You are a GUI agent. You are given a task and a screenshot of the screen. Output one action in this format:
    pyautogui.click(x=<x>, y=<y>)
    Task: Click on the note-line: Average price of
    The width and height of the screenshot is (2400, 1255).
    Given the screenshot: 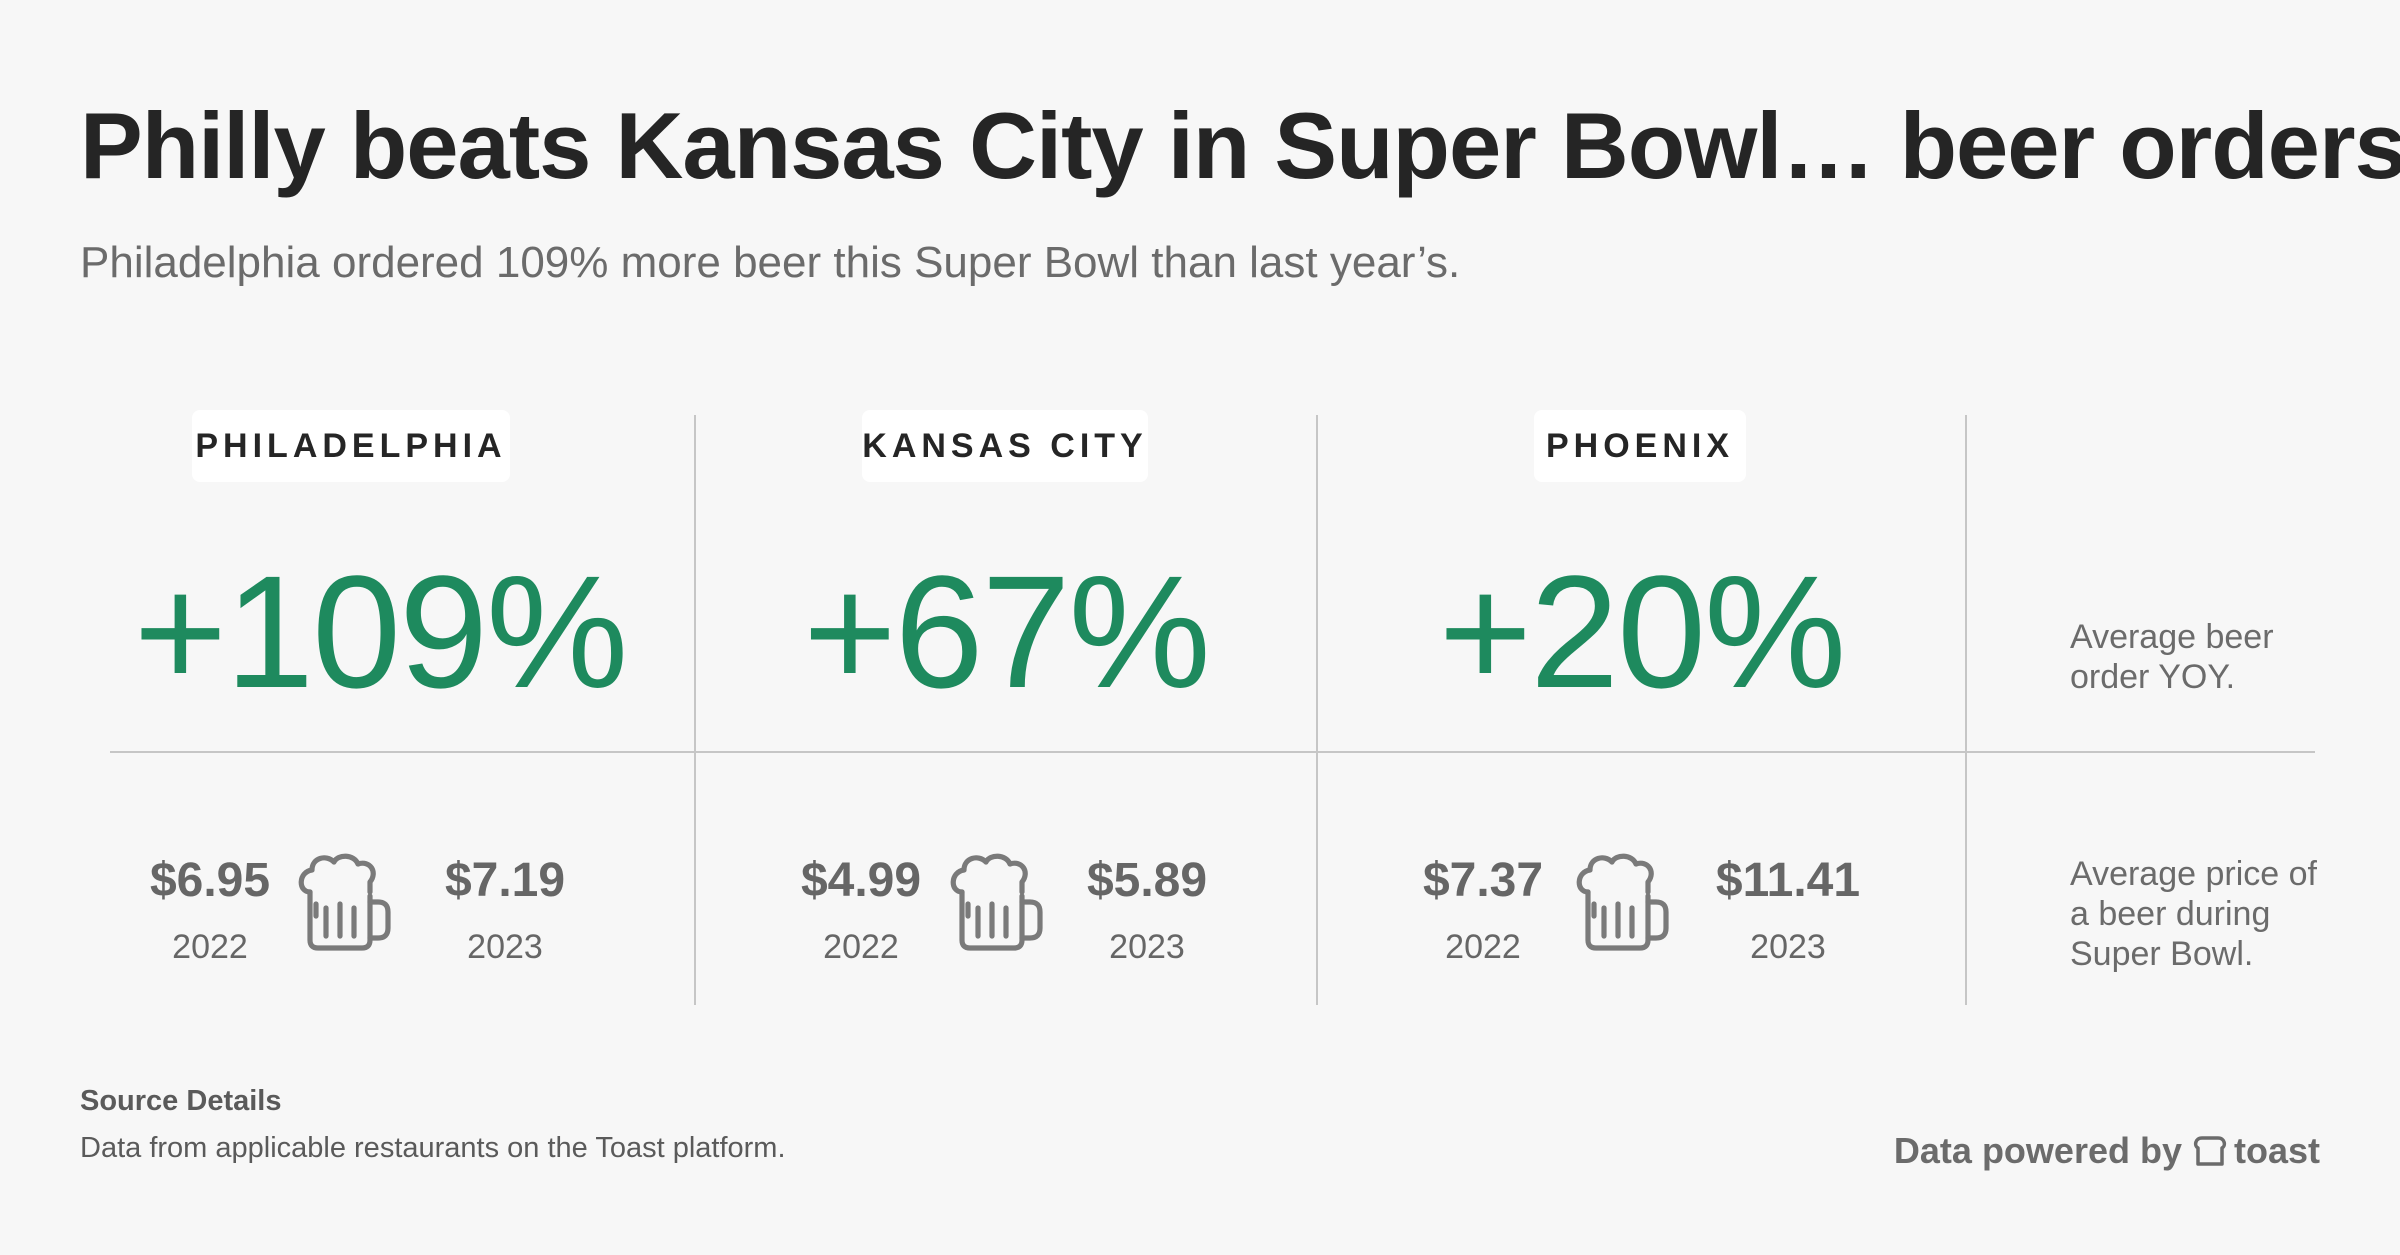 What is the action you would take?
    pyautogui.click(x=2193, y=874)
    